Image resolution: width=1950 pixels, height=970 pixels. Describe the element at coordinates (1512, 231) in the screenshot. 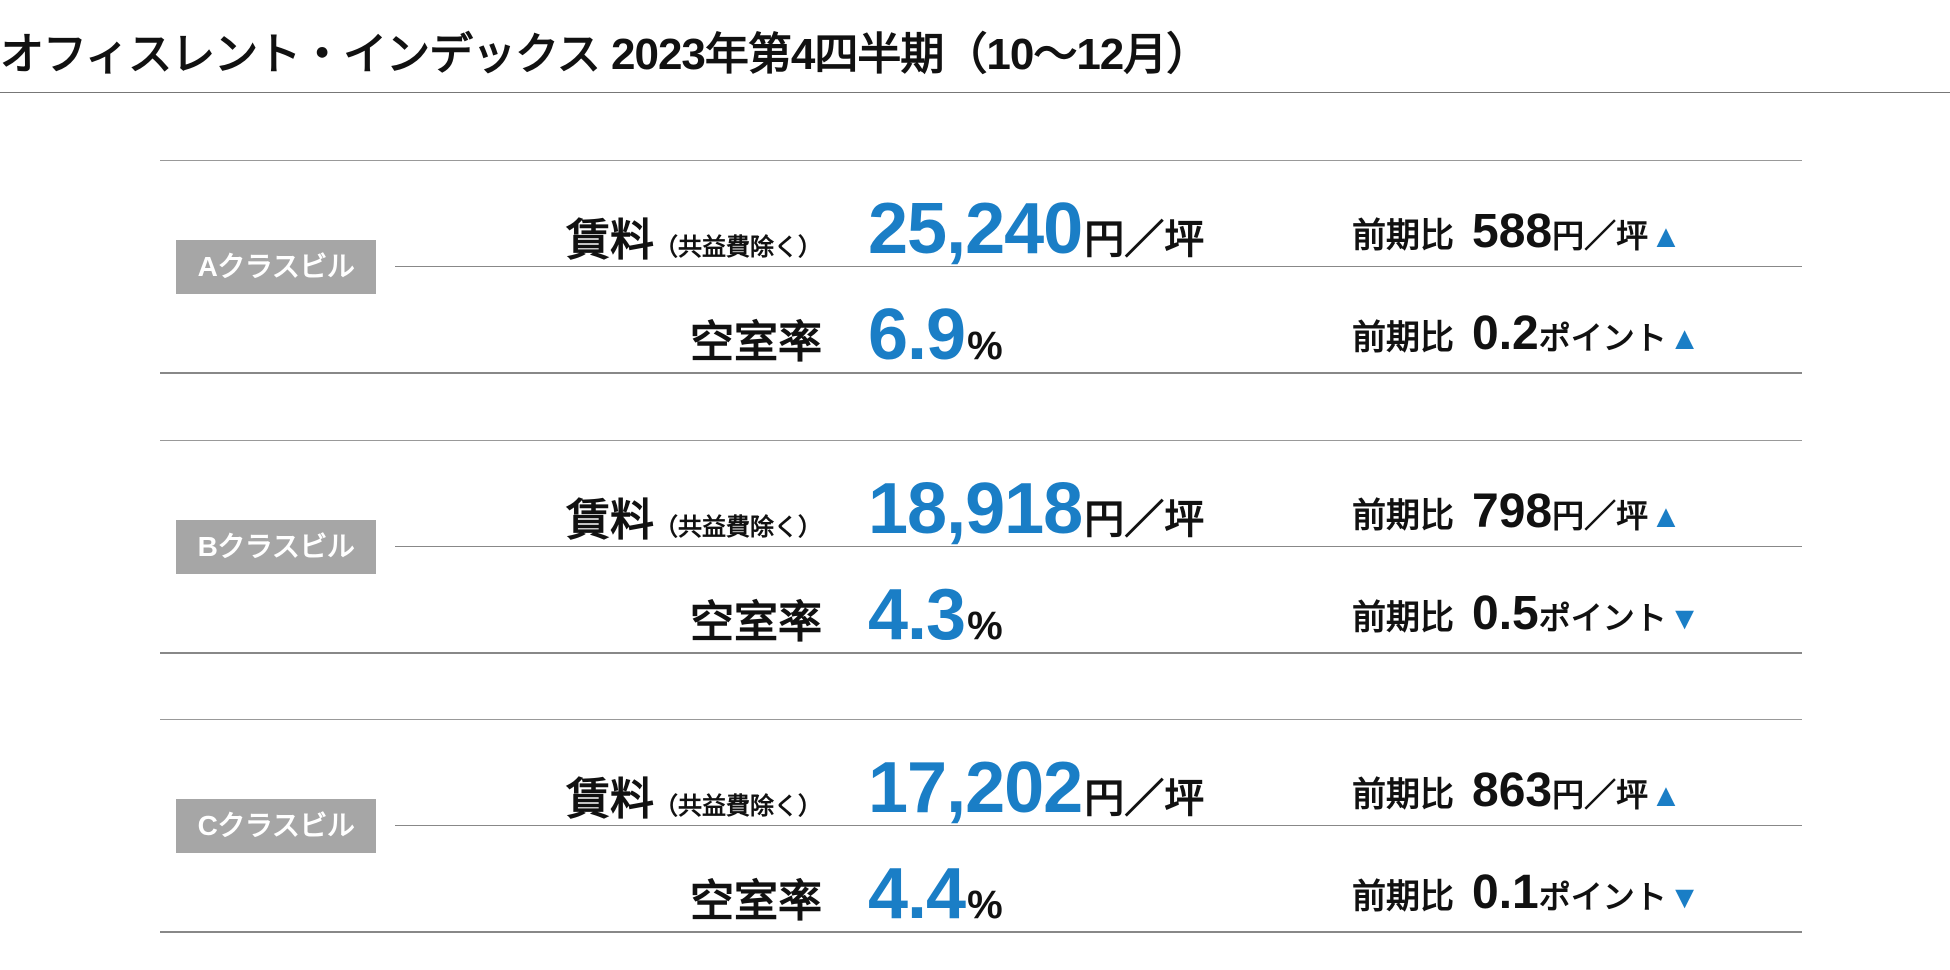

I see `rent-change-number: 588` at that location.